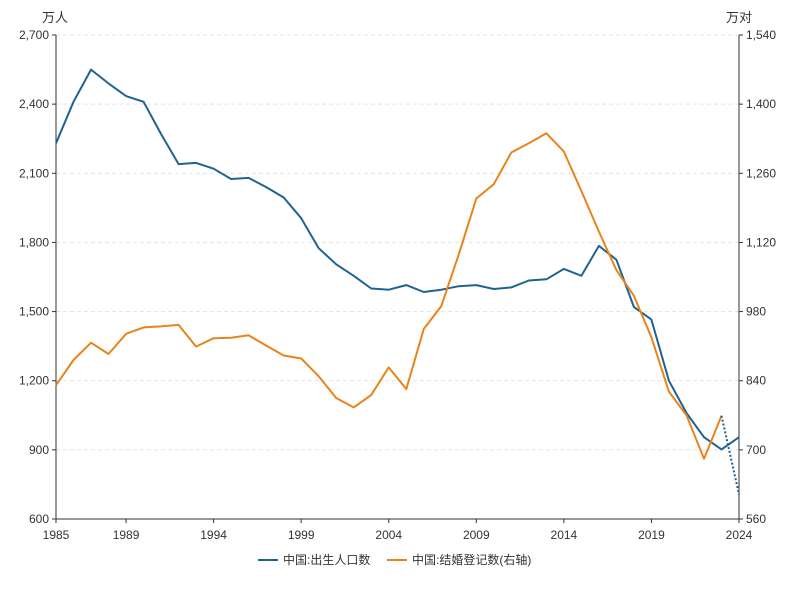 The width and height of the screenshot is (800, 598). I want to click on left-tick-label: 2,100, so click(34, 173).